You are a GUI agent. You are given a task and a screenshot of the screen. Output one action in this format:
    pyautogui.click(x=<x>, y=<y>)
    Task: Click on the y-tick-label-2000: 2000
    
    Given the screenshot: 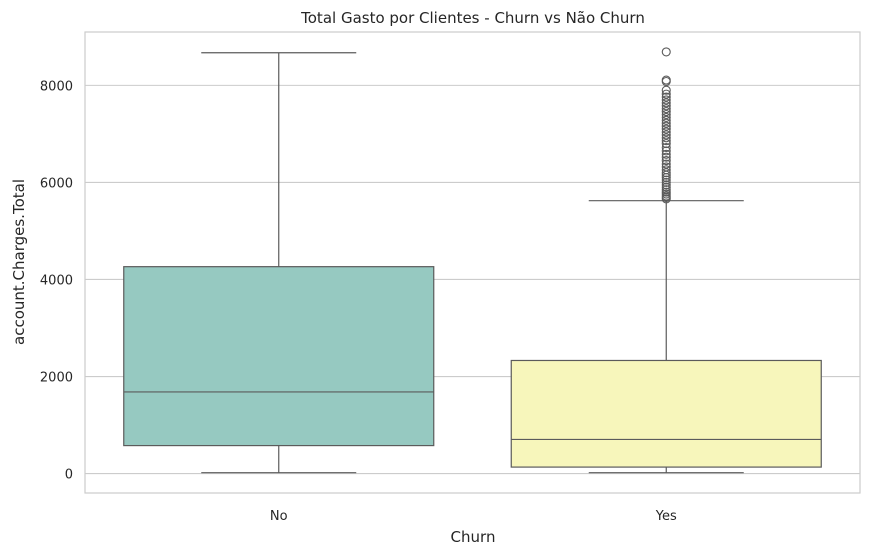 What is the action you would take?
    pyautogui.click(x=56, y=378)
    